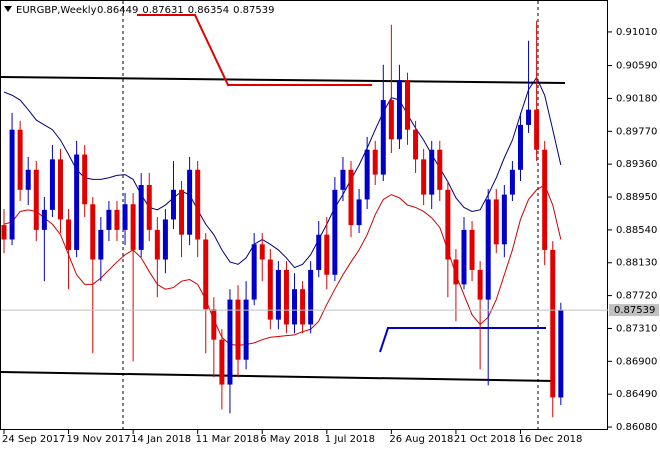 This screenshot has width=660, height=450. I want to click on y-tick-label: 0.88130, so click(636, 263).